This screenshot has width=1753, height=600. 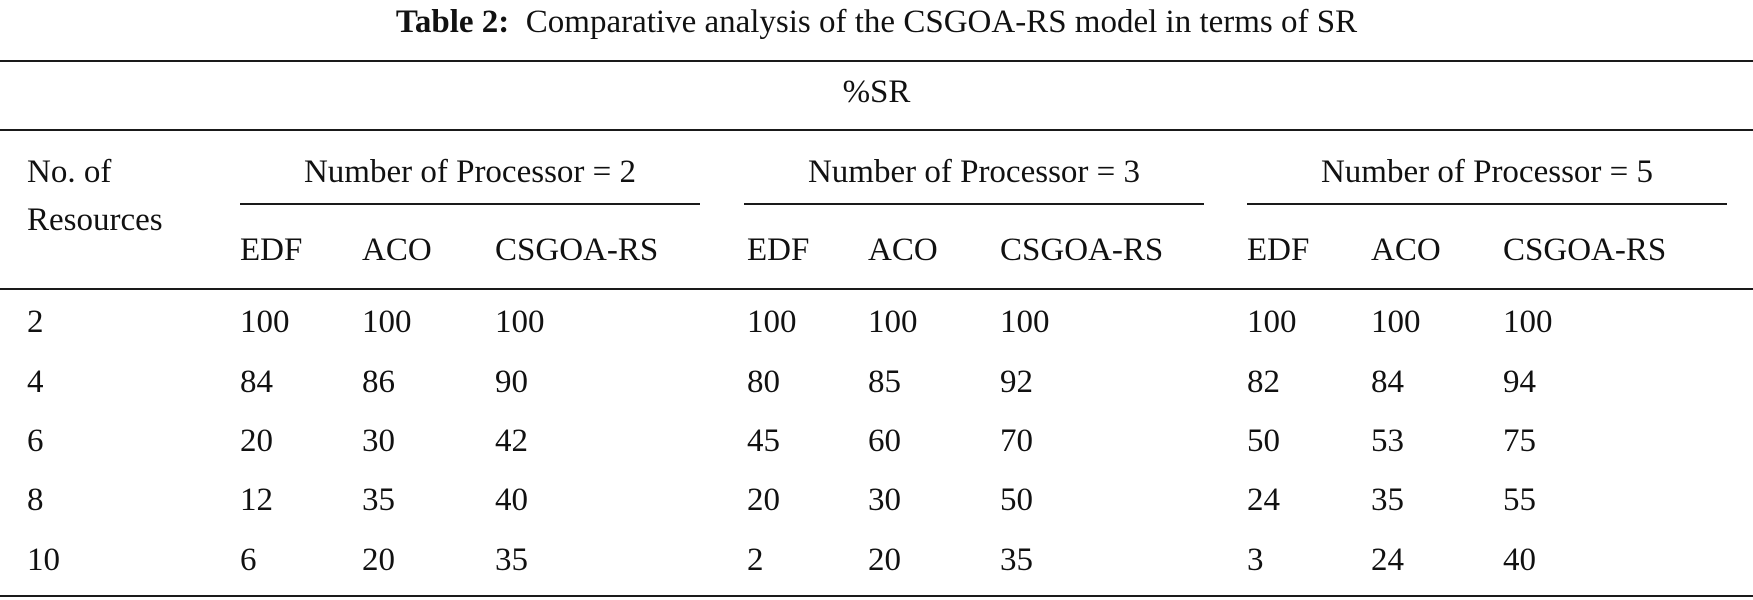 I want to click on group-header-processor-5: Number of Processor = 5, so click(x=1487, y=172).